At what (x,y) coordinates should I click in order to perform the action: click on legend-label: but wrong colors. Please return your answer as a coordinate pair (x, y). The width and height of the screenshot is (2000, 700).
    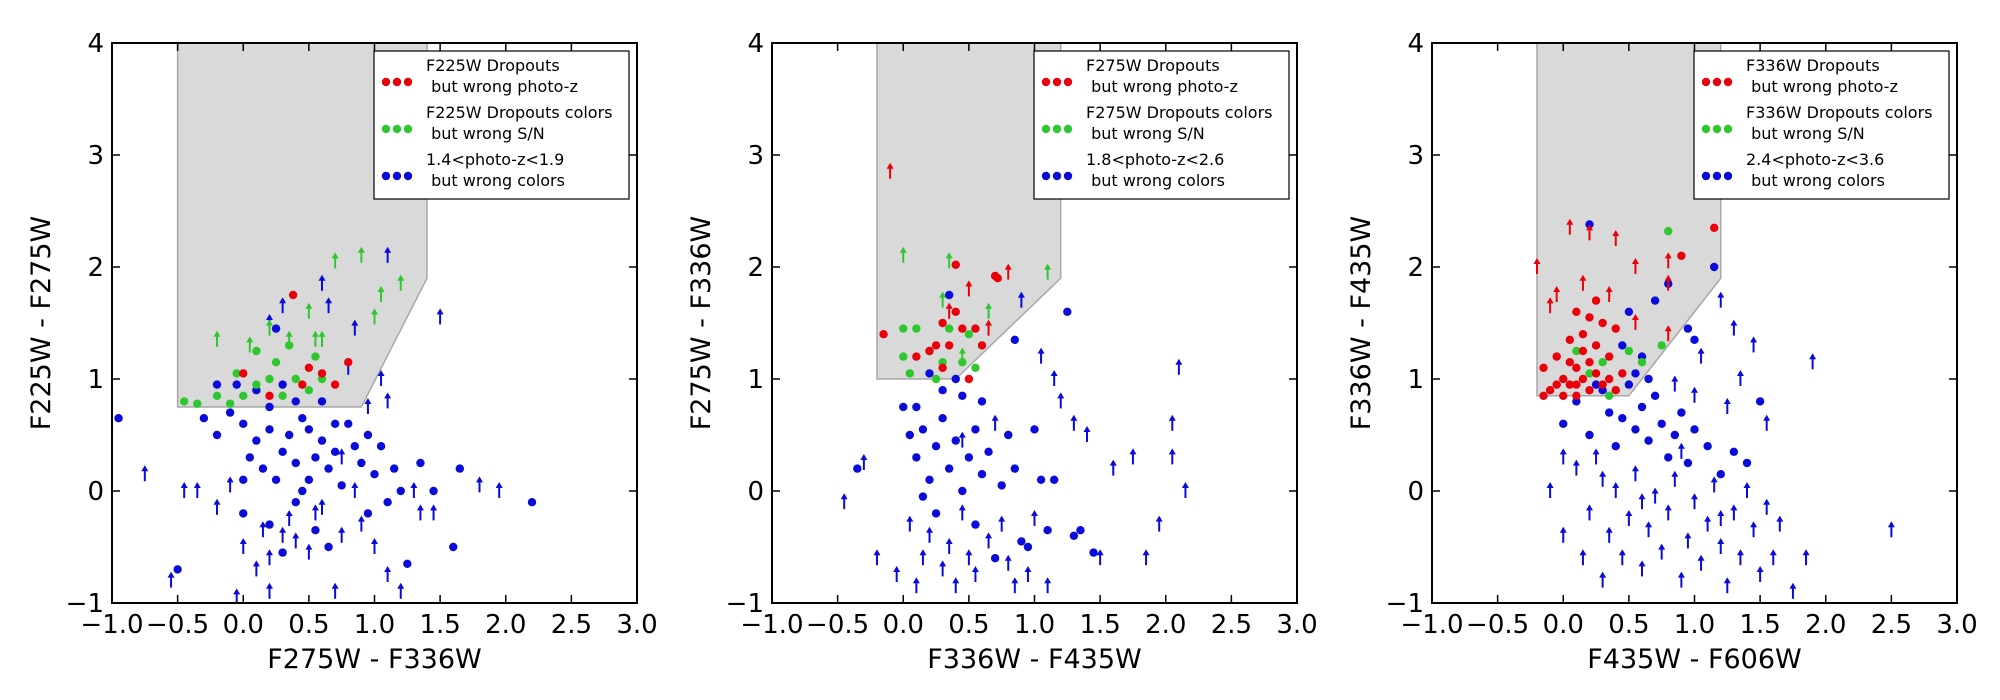
    Looking at the image, I should click on (1155, 180).